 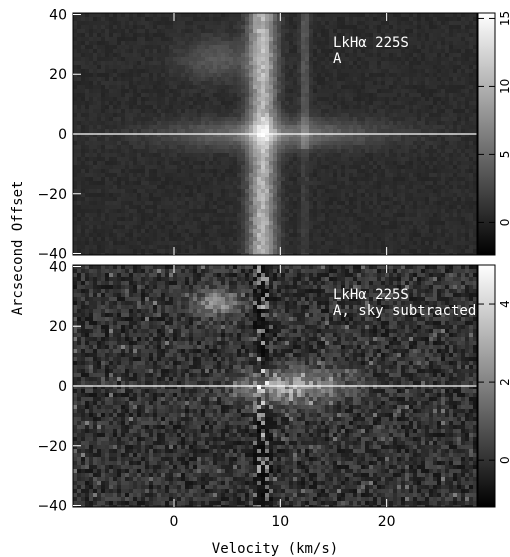 I want to click on colorbar-tick-label: 10, so click(x=504, y=86).